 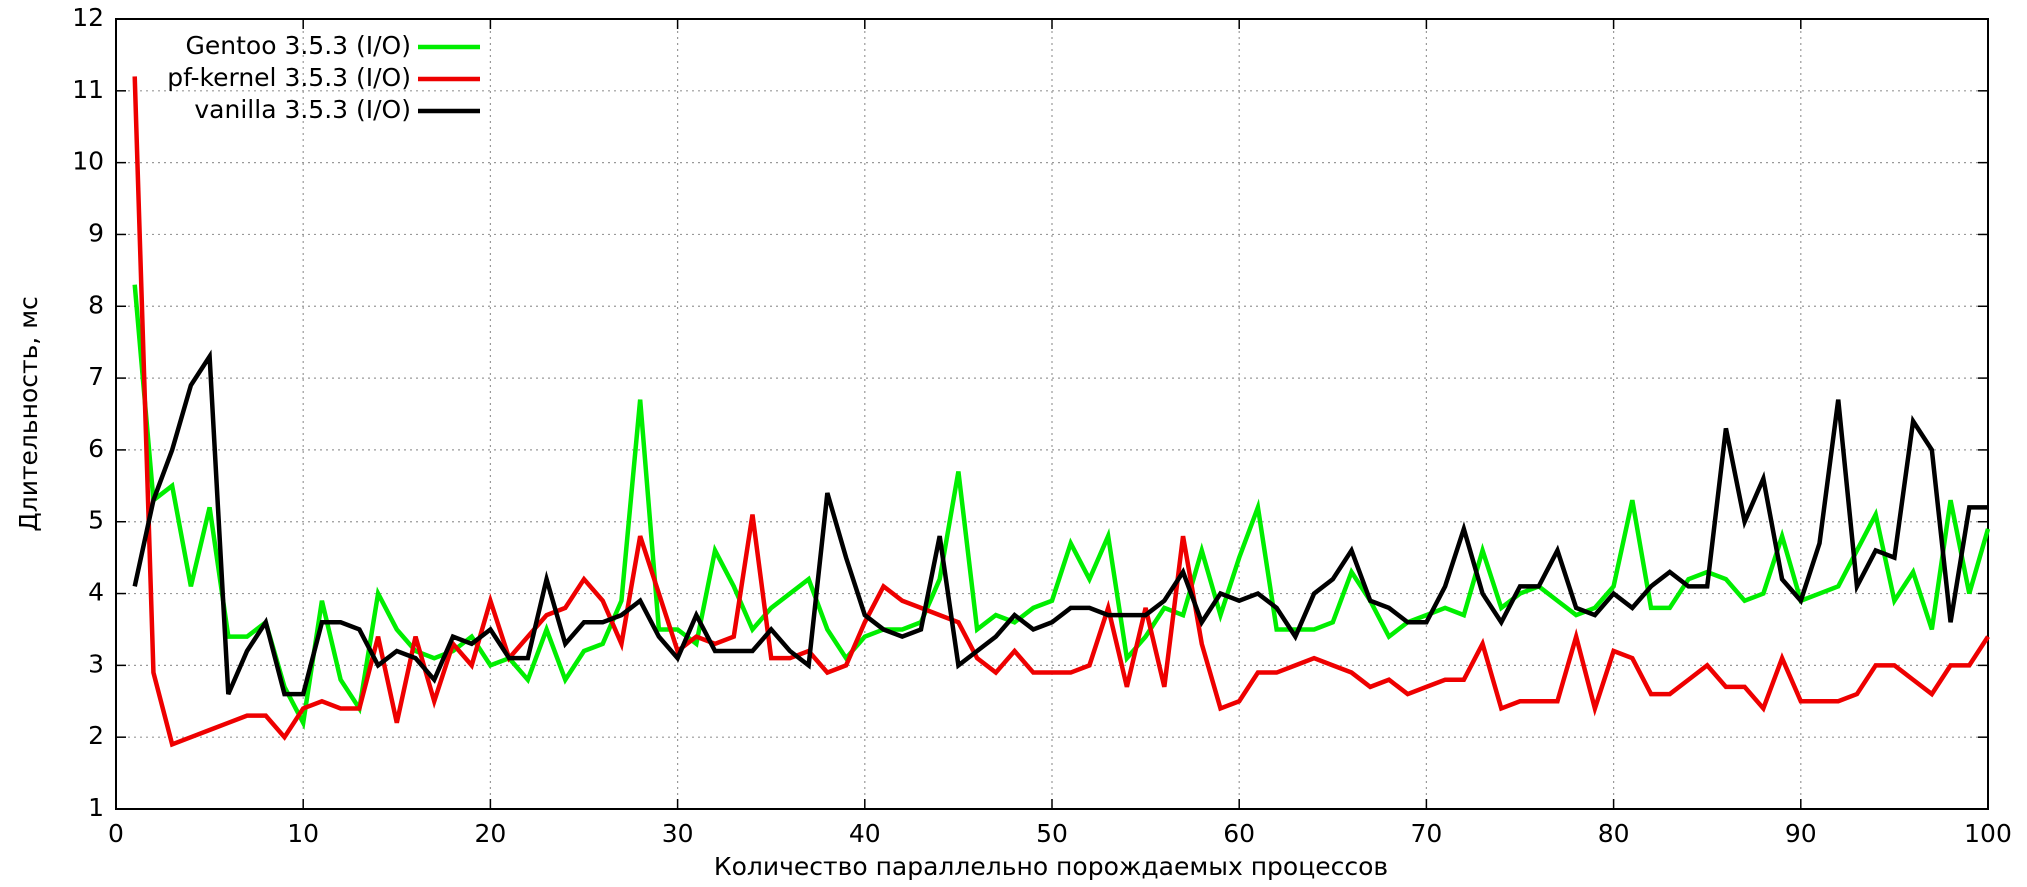 I want to click on y-tick-label: 4, so click(x=96, y=592).